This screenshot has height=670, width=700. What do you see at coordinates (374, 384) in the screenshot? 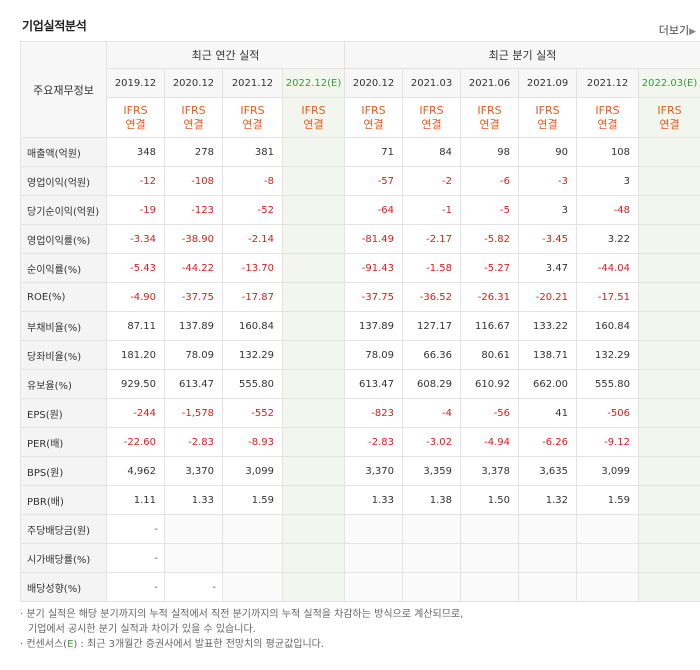
I see `table-cell: 613.47` at bounding box center [374, 384].